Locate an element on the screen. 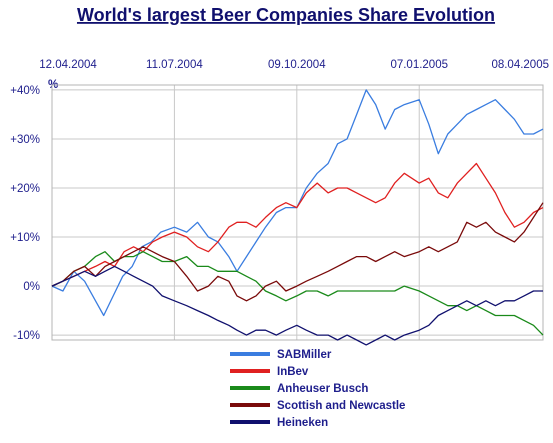 This screenshot has height=443, width=553. y-tick-label: +30% is located at coordinates (25, 140).